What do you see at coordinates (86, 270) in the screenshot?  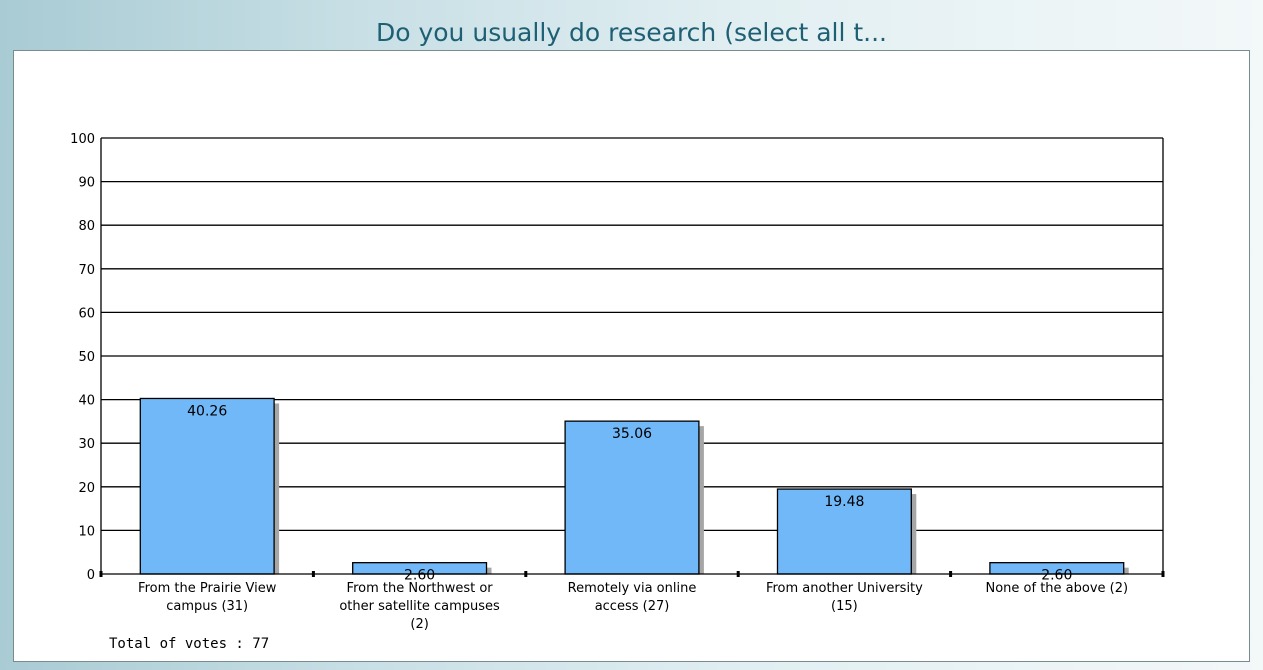 I see `y-tick-label: 70` at bounding box center [86, 270].